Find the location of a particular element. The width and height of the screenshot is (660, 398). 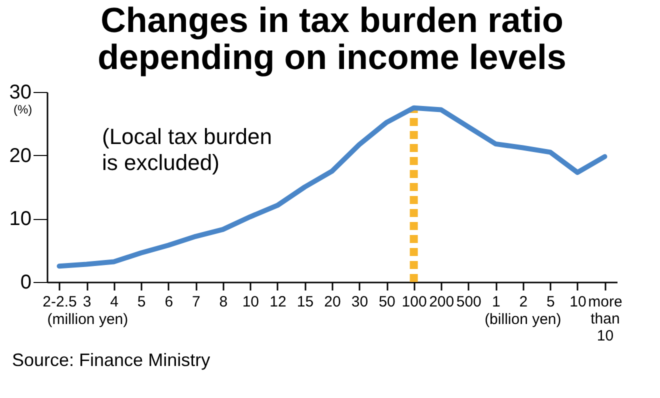

x-tick-label: 6 is located at coordinates (169, 302).